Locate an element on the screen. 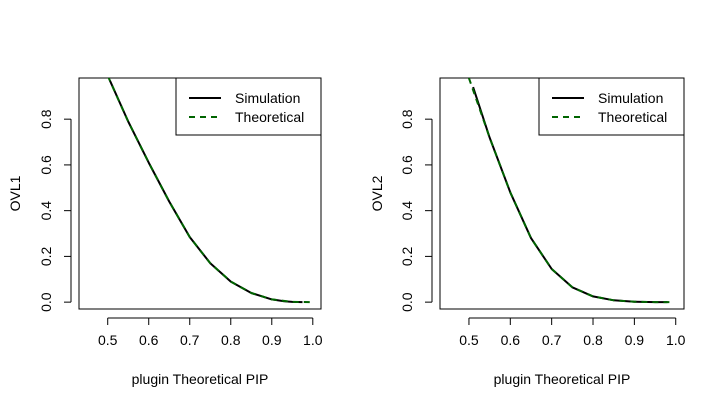 The height and width of the screenshot is (408, 724). y-axis-label: OVL1 is located at coordinates (15, 193).